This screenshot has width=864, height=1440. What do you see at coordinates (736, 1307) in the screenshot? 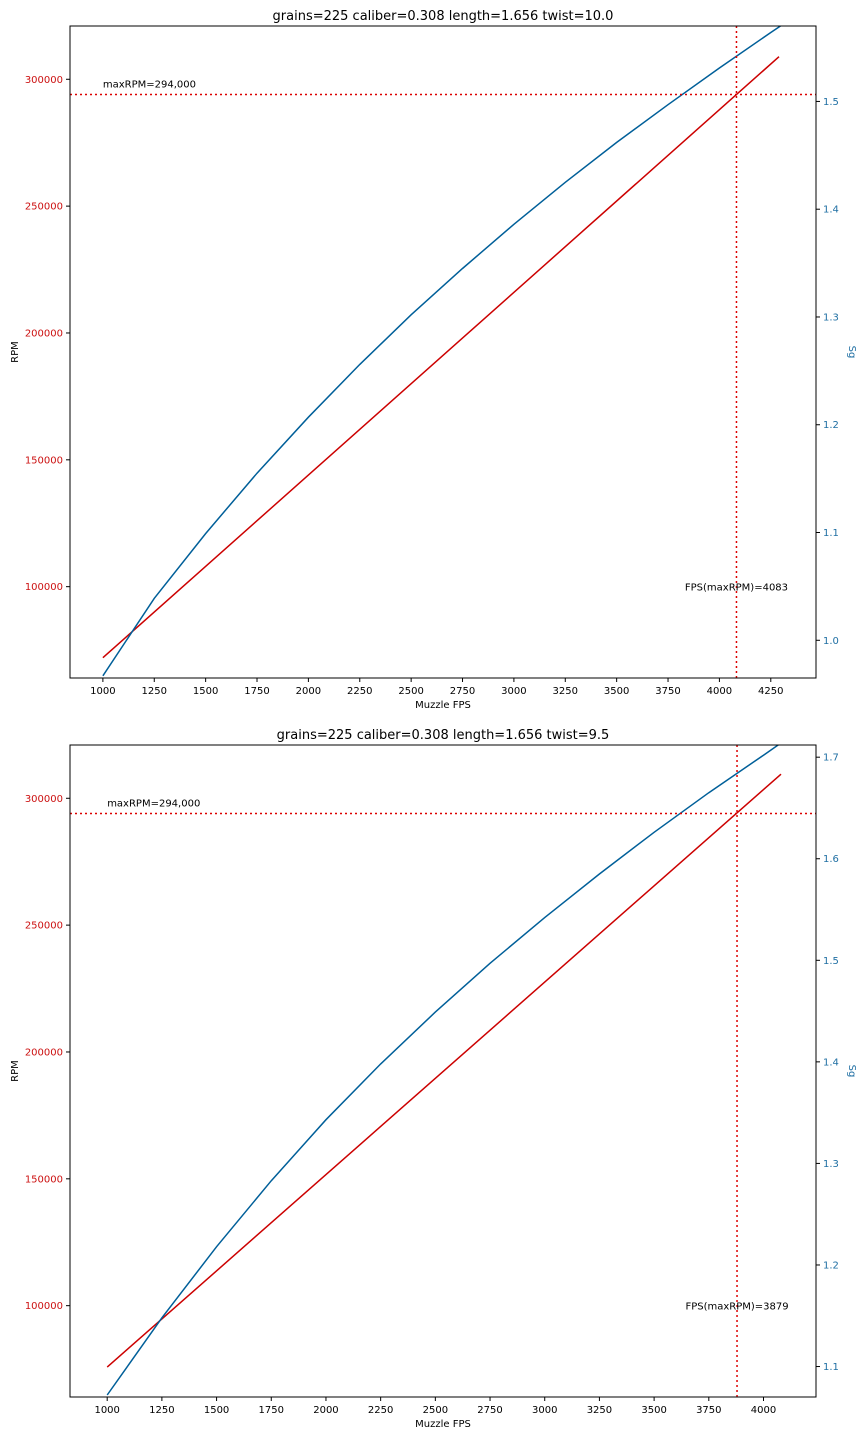
I see `fps-at-max-annotation: FPS(maxRPM)=3879` at bounding box center [736, 1307].